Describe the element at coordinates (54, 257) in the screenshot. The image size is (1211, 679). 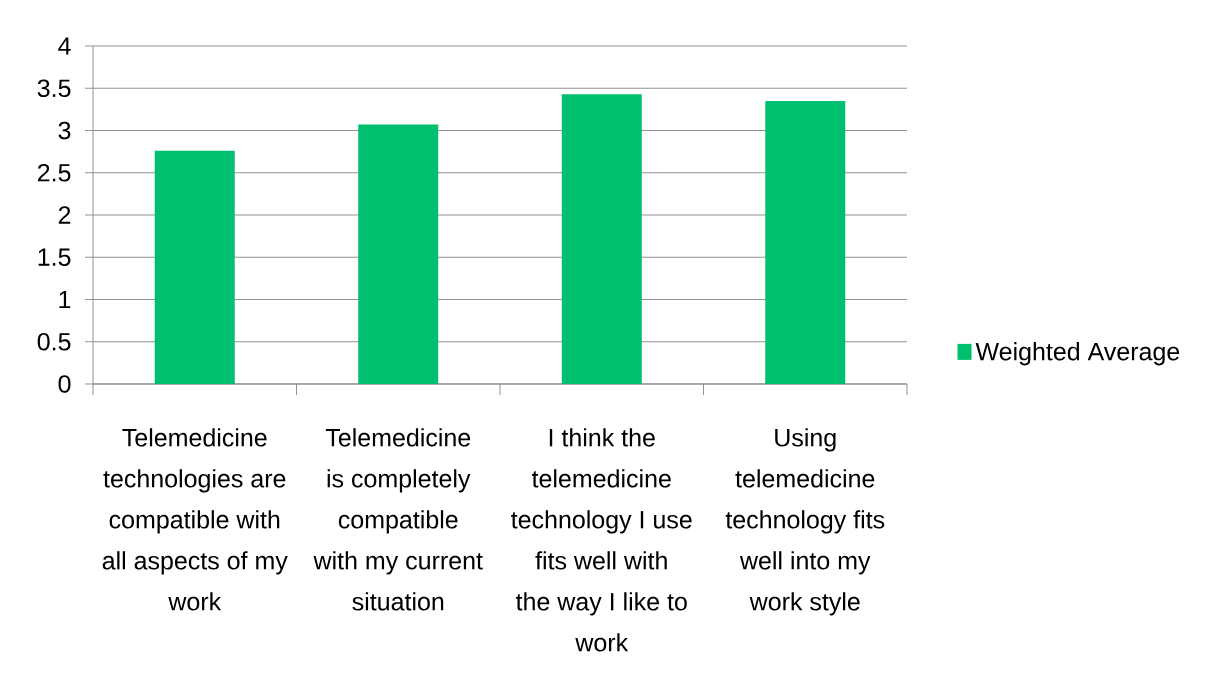
I see `y-tick-label: 1.5` at that location.